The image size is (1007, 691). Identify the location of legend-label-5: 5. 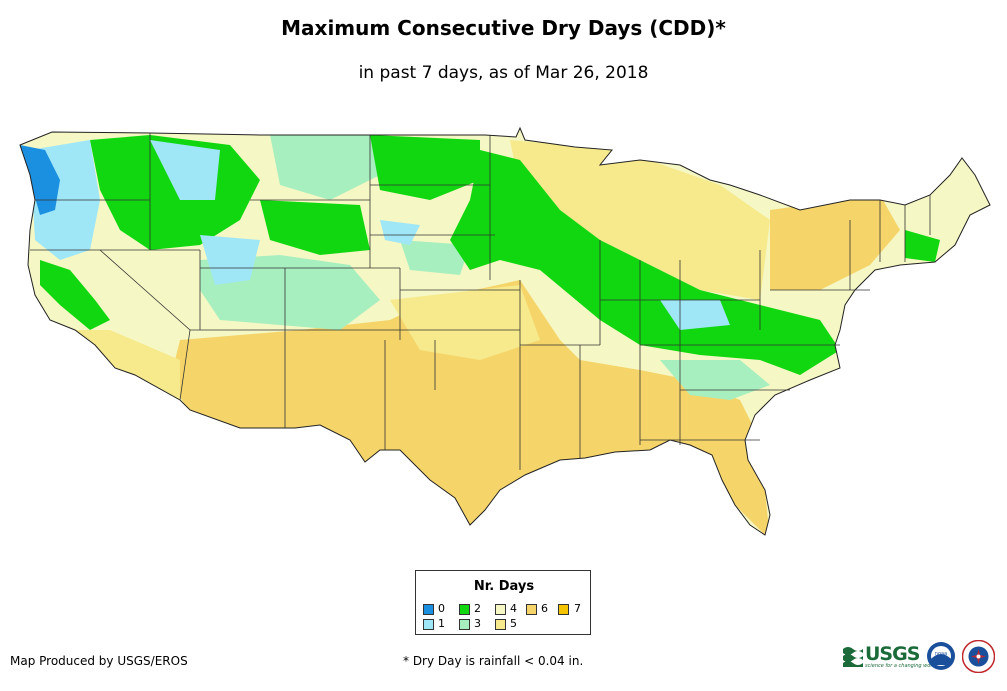
(513, 623).